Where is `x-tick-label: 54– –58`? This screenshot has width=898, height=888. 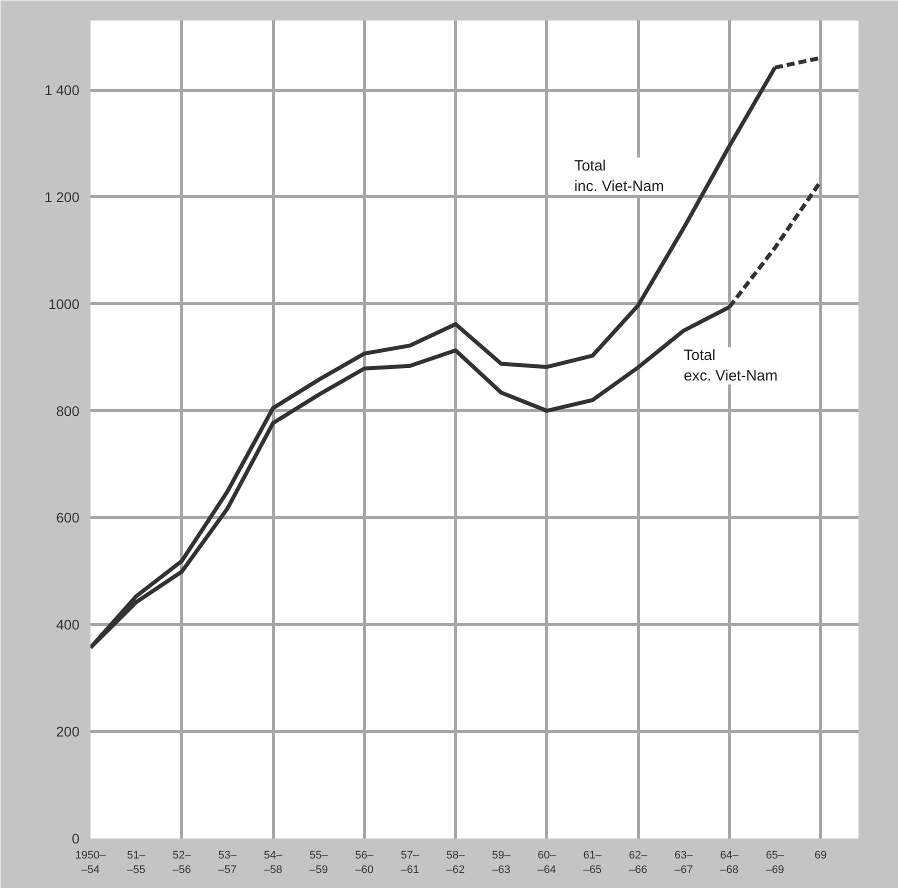 x-tick-label: 54– –58 is located at coordinates (274, 863).